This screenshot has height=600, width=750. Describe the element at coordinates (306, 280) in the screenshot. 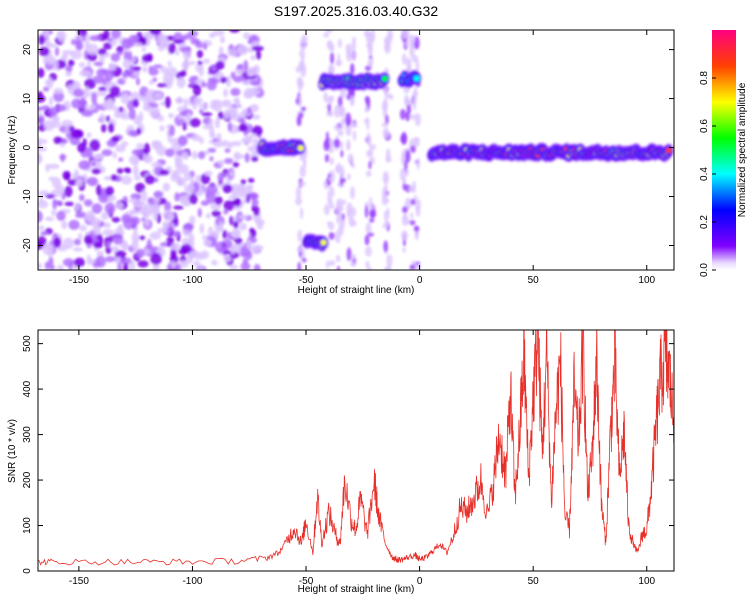

I see `spectrogram-x-tick-label: -50` at that location.